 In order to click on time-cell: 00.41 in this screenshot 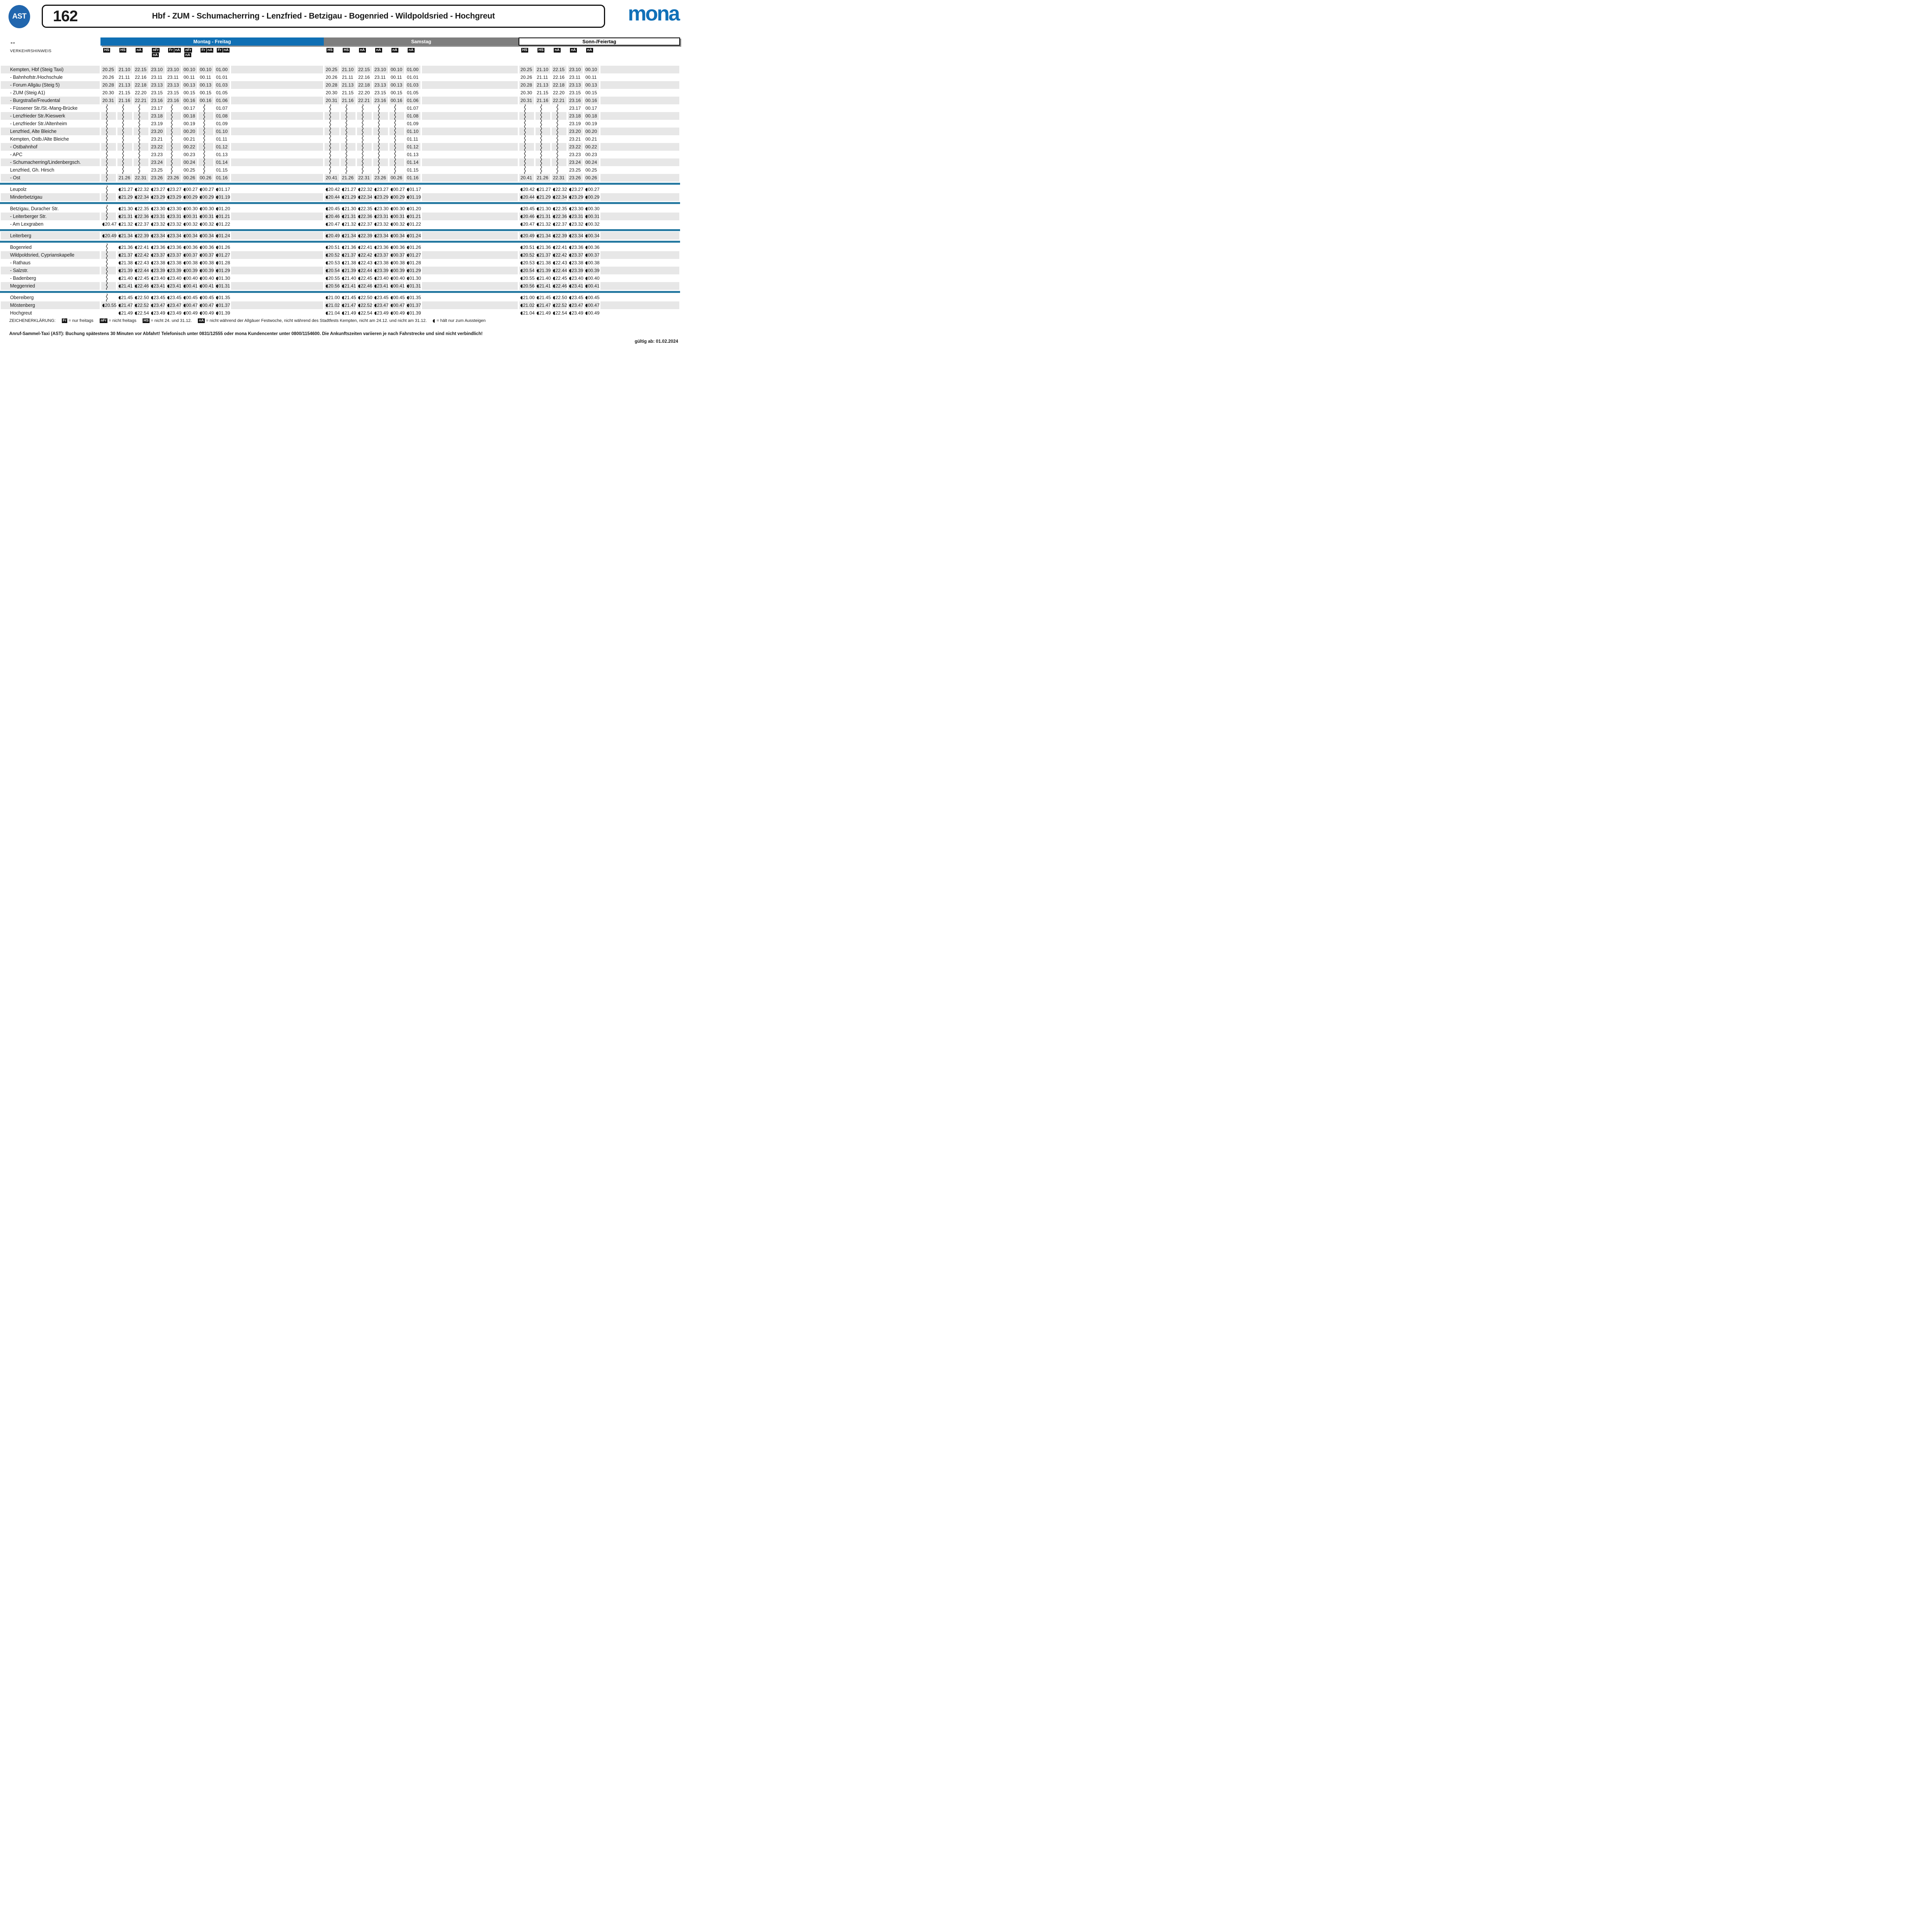, I will do `click(190, 286)`.